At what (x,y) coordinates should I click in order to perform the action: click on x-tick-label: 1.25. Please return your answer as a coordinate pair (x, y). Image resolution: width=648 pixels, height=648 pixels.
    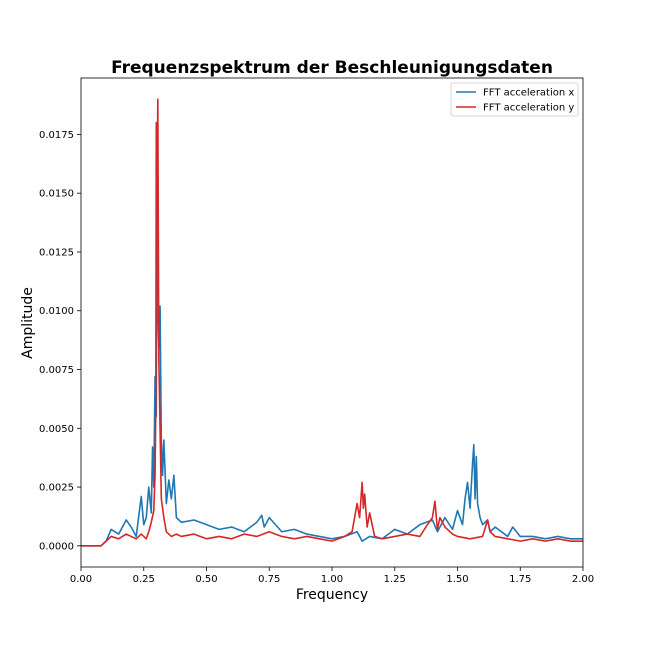
    Looking at the image, I should click on (395, 579).